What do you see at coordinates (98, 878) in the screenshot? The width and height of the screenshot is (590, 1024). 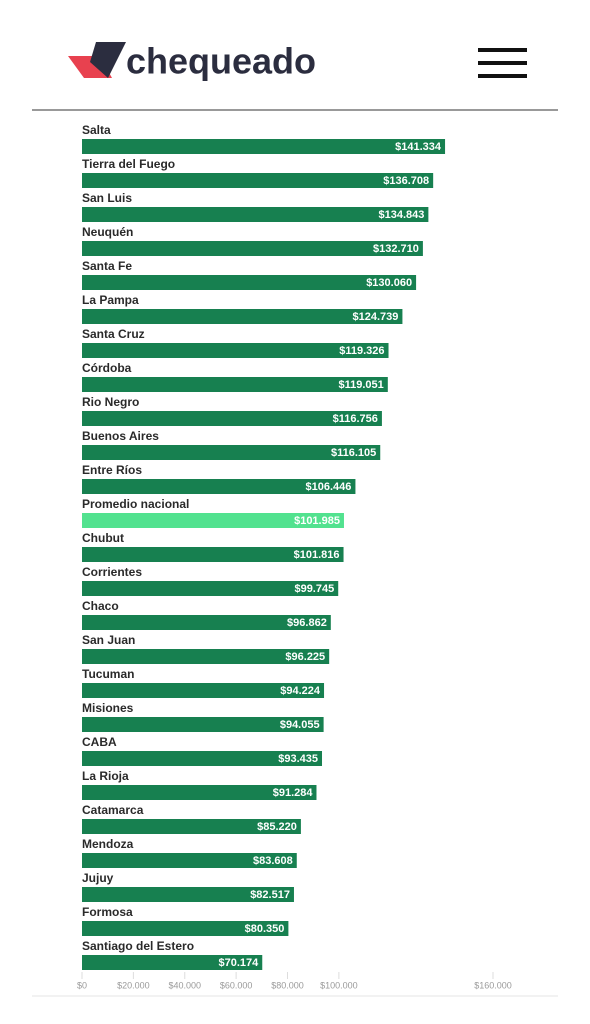 I see `category-label: Jujuy` at bounding box center [98, 878].